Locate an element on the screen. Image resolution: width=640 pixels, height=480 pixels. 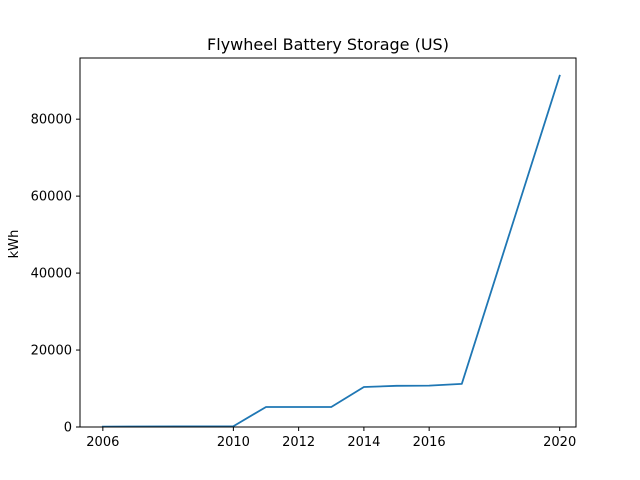
x-tick-label: 2014 is located at coordinates (363, 442).